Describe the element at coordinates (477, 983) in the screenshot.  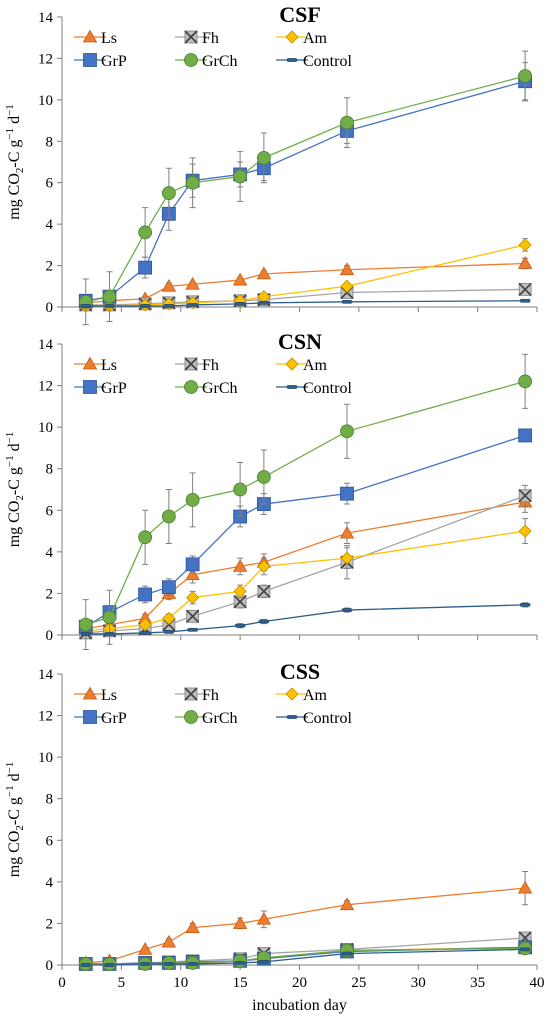
I see `x-tick-label: 35` at that location.